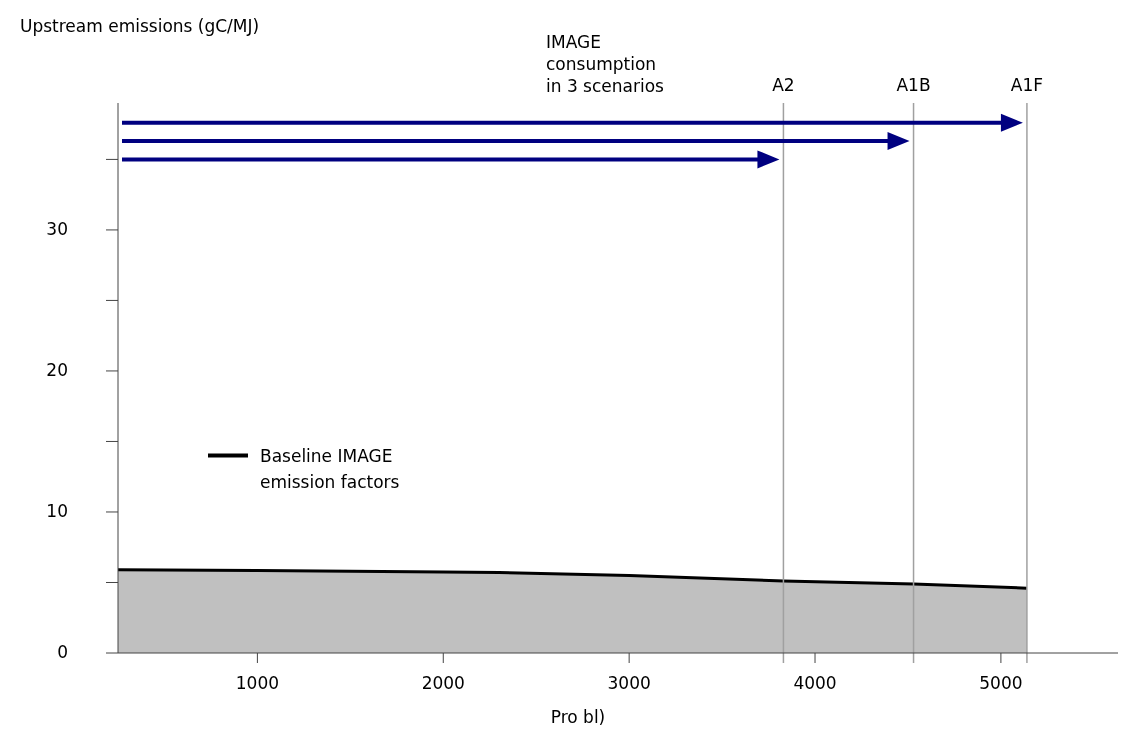 This screenshot has width=1127, height=750. Describe the element at coordinates (57, 511) in the screenshot. I see `y-tick-label: 10` at that location.